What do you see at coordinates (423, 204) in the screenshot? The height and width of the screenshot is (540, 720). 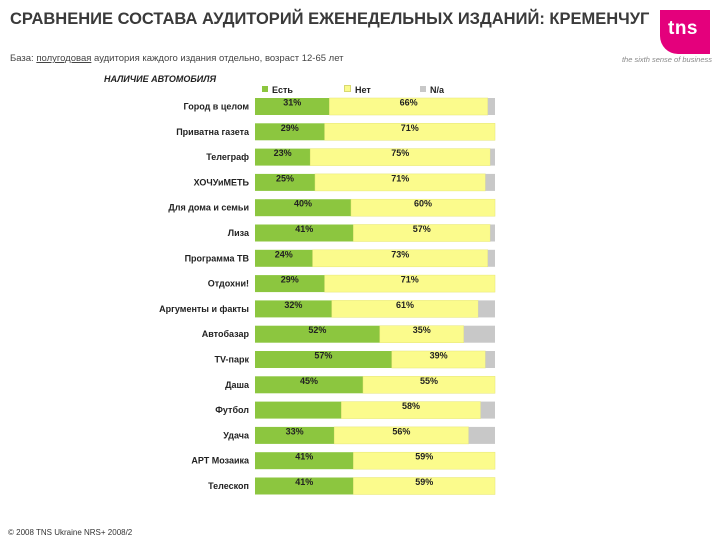 I see `value-label-no: 60%` at bounding box center [423, 204].